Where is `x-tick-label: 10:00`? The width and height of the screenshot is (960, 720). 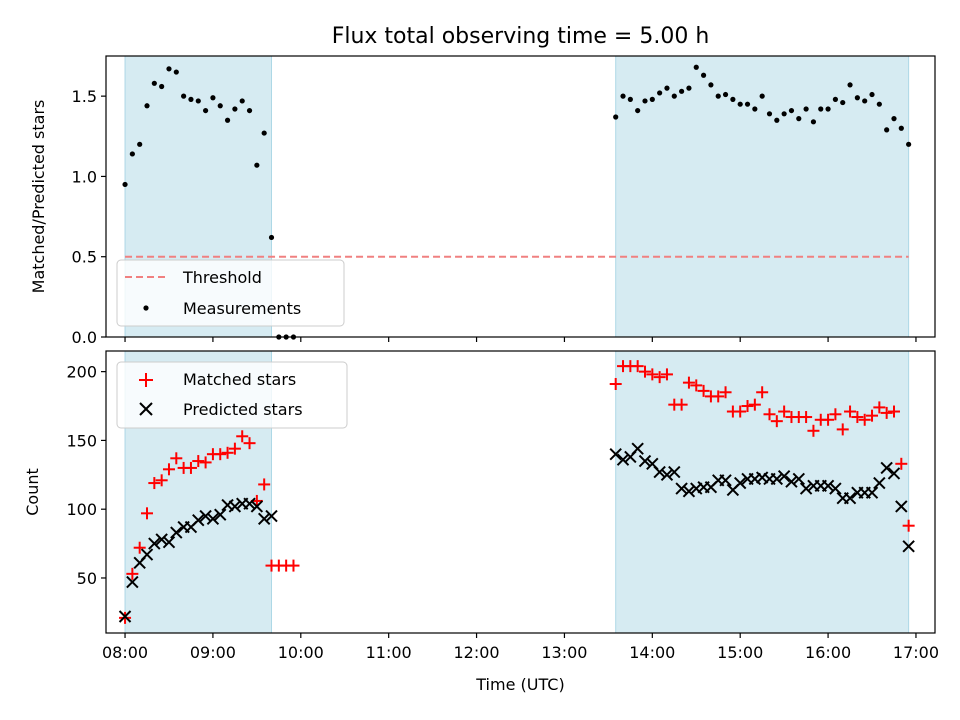 x-tick-label: 10:00 is located at coordinates (301, 652).